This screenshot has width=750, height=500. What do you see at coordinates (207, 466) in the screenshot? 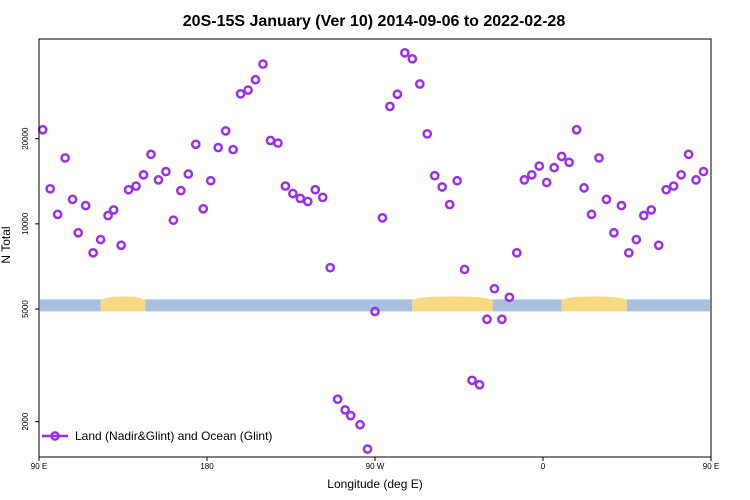
I see `x-tick-label-1: 180` at bounding box center [207, 466].